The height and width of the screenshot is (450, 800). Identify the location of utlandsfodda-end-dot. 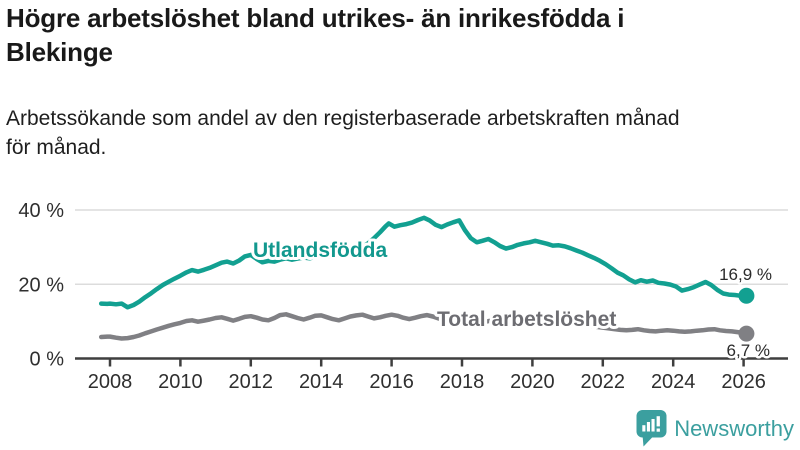
(746, 295).